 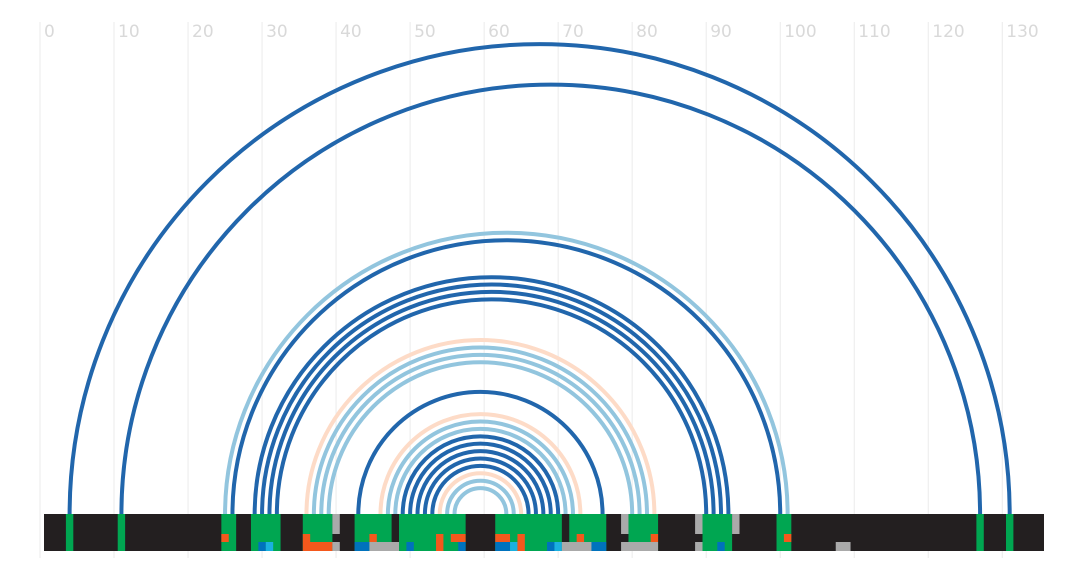 I want to click on x-tick-label: 70, so click(x=573, y=32).